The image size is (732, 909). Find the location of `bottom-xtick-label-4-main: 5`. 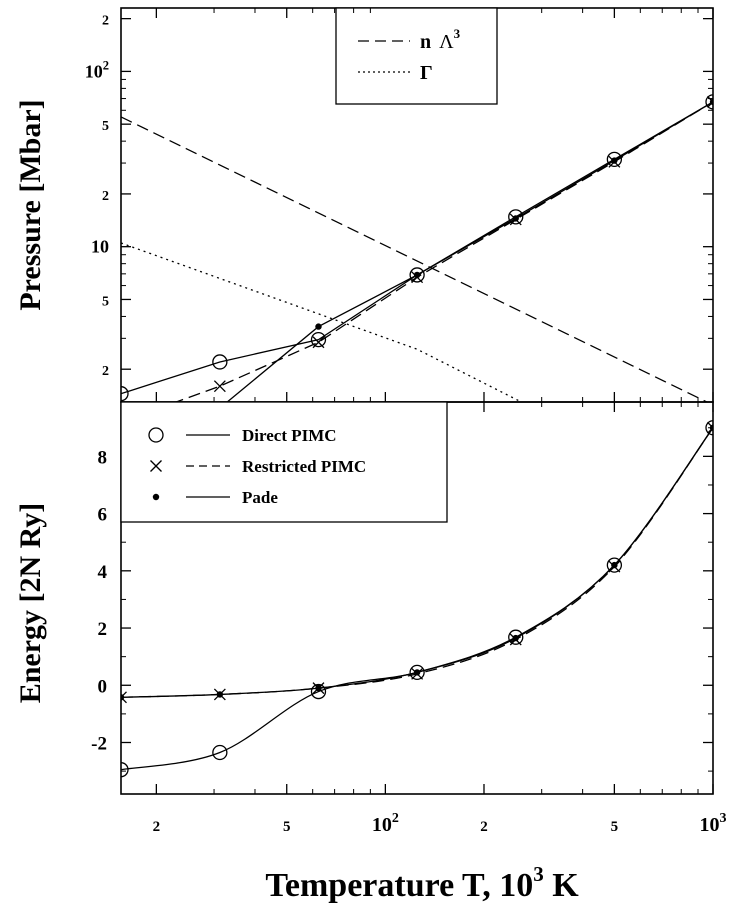

bottom-xtick-label-4-main: 5 is located at coordinates (615, 827).